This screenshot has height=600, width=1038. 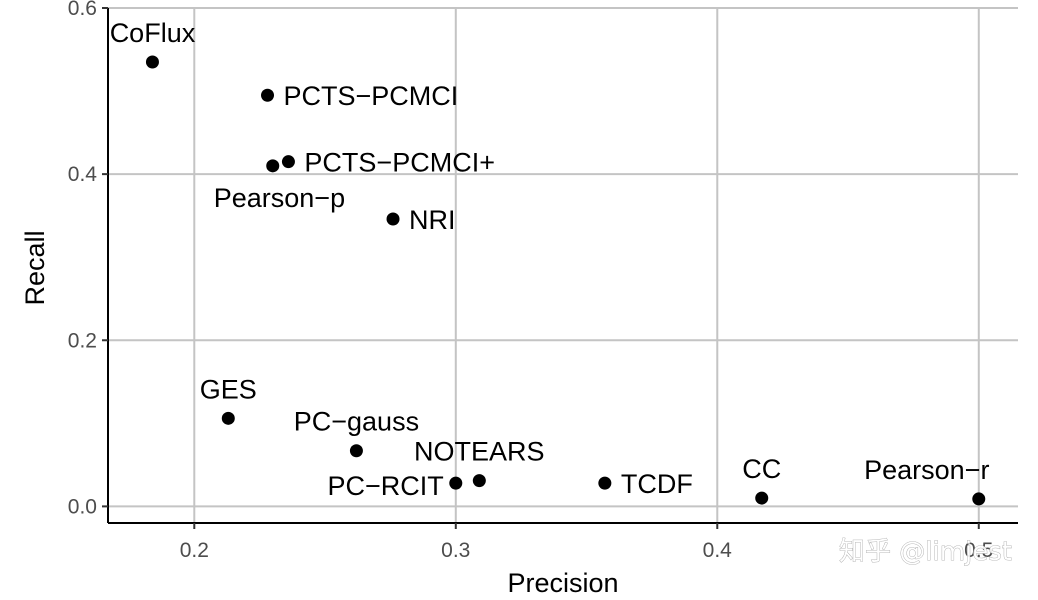 I want to click on y-axis-title: Recall, so click(x=35, y=267).